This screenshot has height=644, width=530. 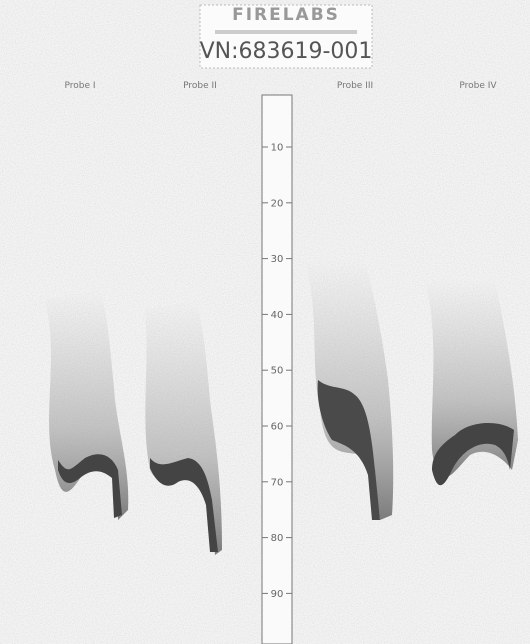 What do you see at coordinates (277, 203) in the screenshot?
I see `ruler-label: 20` at bounding box center [277, 203].